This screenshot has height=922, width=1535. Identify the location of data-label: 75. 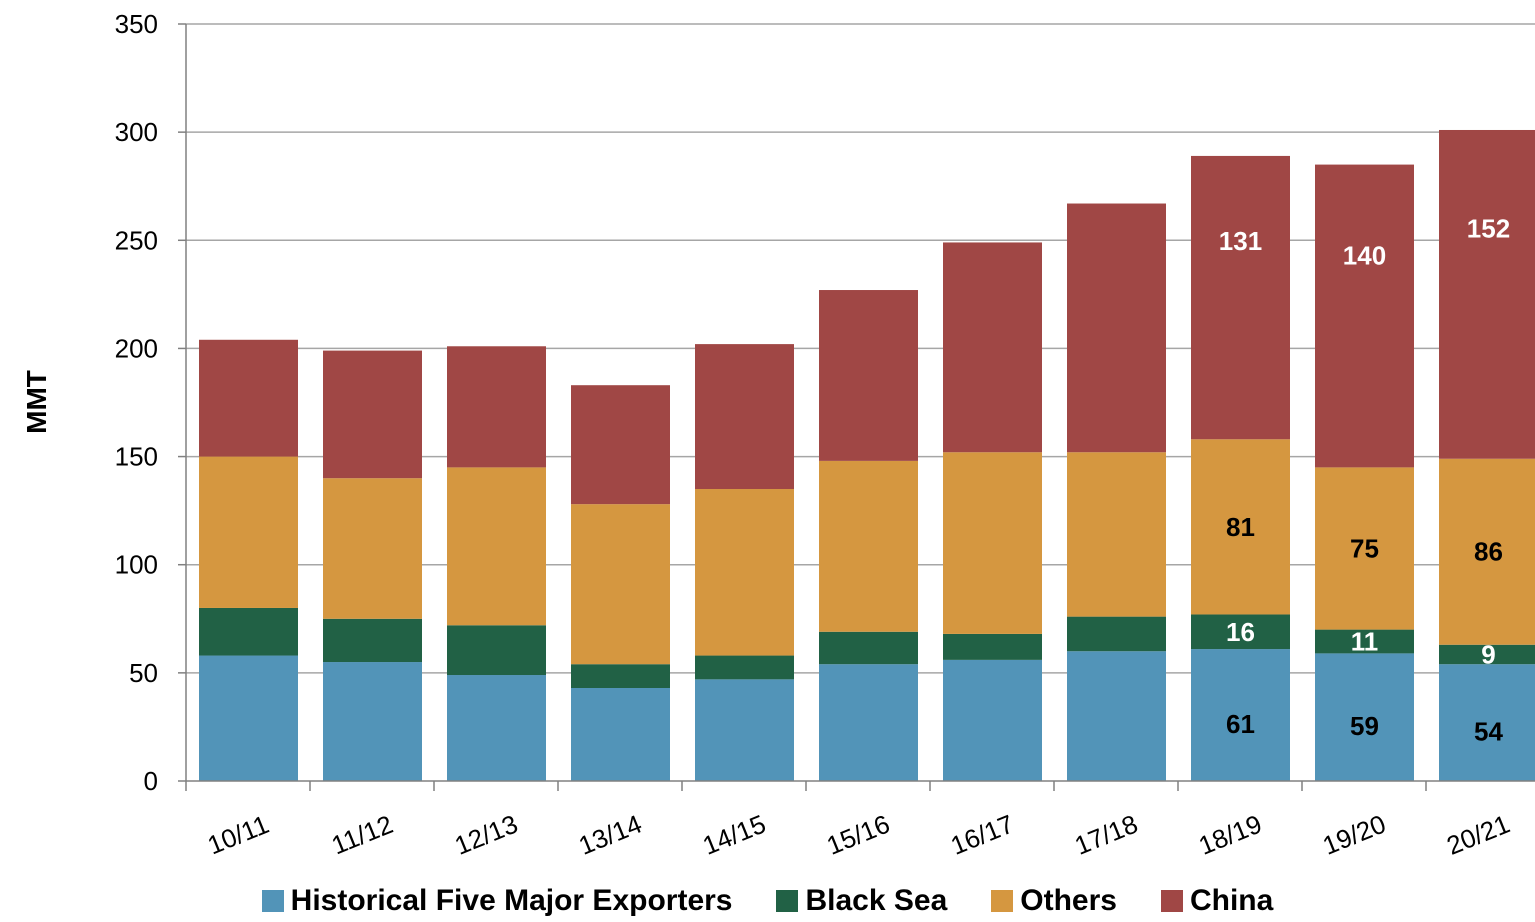
(1364, 548).